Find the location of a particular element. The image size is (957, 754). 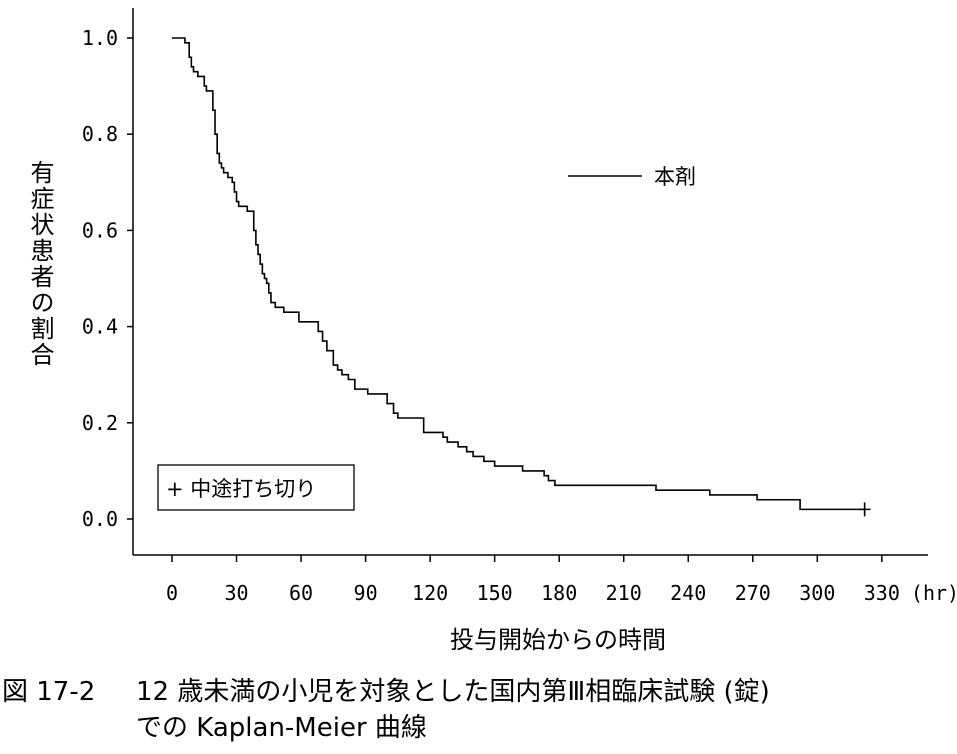

x-tick-label: 0 is located at coordinates (172, 593).